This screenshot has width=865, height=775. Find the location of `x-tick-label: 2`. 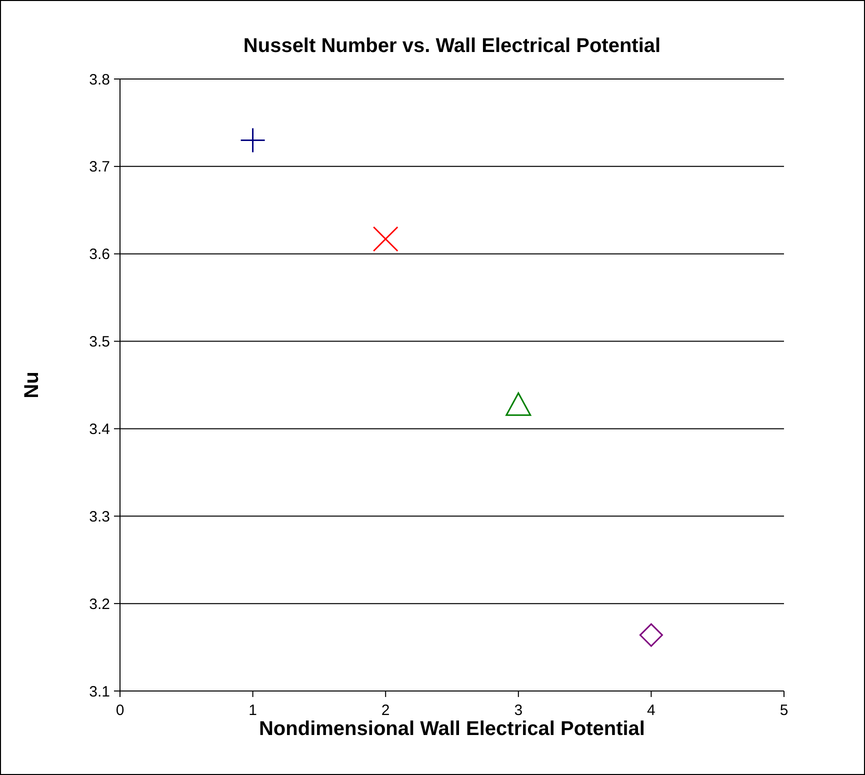

x-tick-label: 2 is located at coordinates (385, 710).